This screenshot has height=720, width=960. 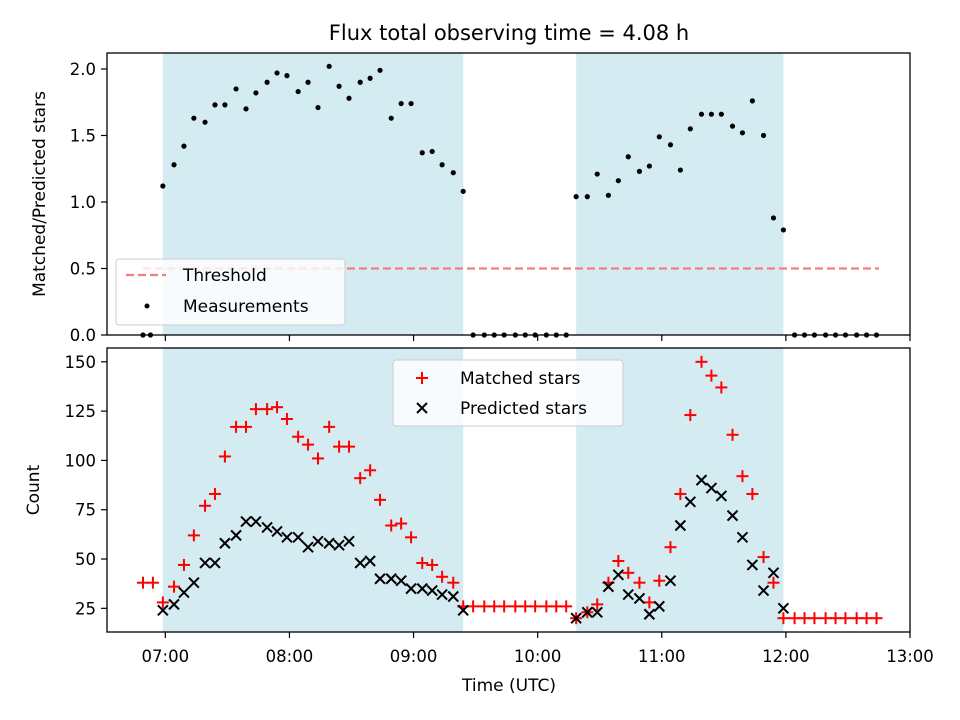 What do you see at coordinates (34, 489) in the screenshot?
I see `count-y-axis-label: Count` at bounding box center [34, 489].